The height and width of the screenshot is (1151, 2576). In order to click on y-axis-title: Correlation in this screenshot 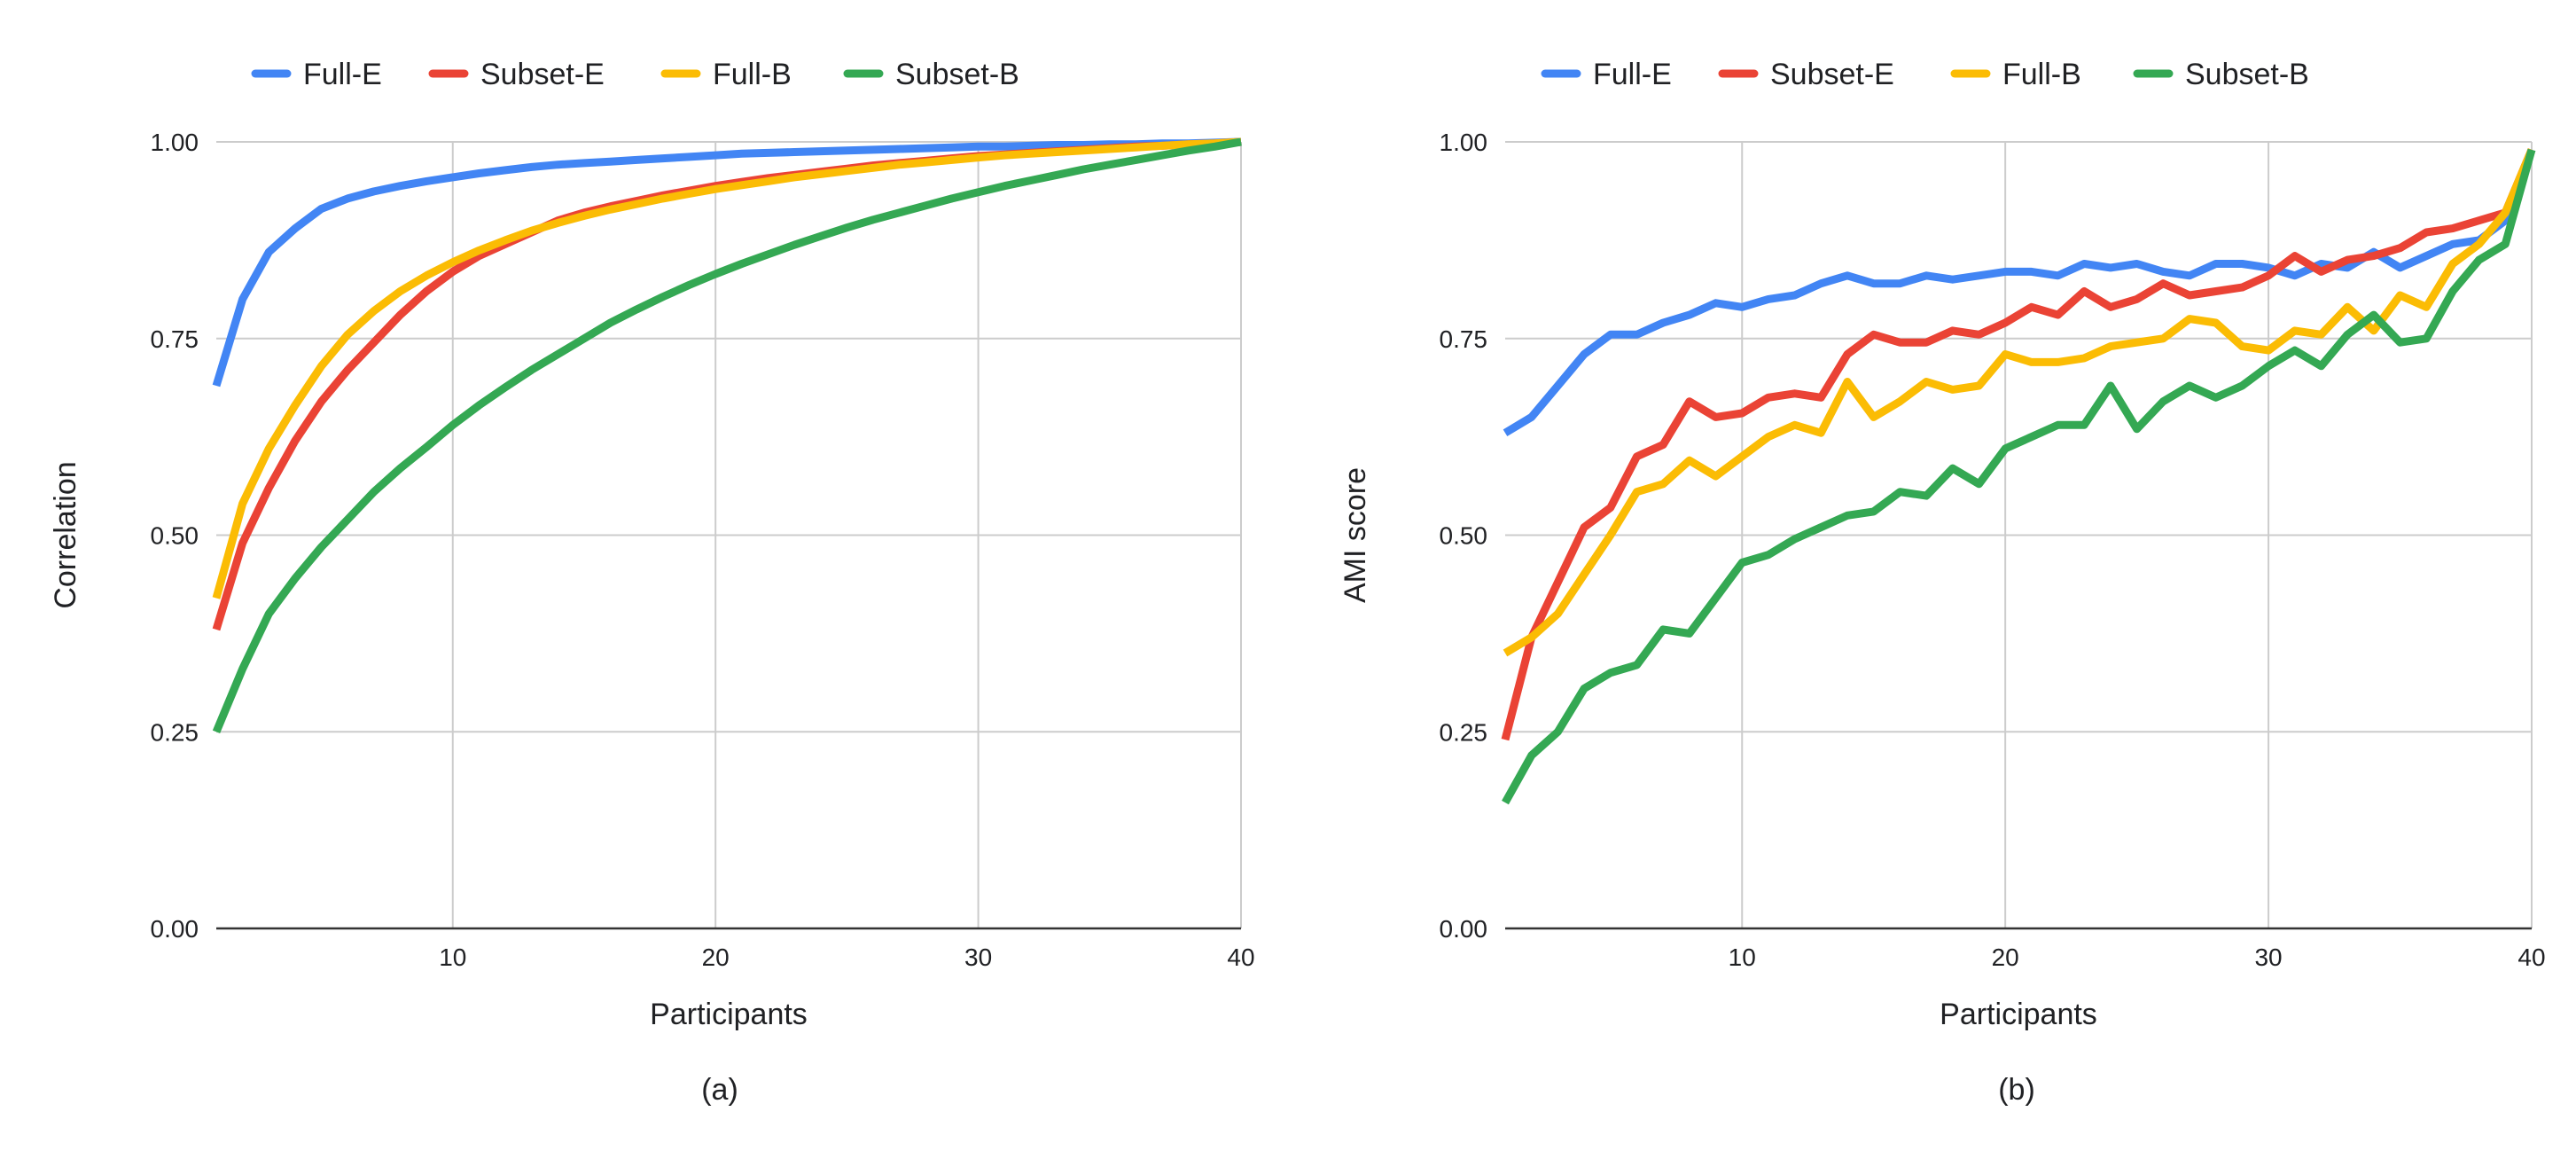, I will do `click(65, 534)`.